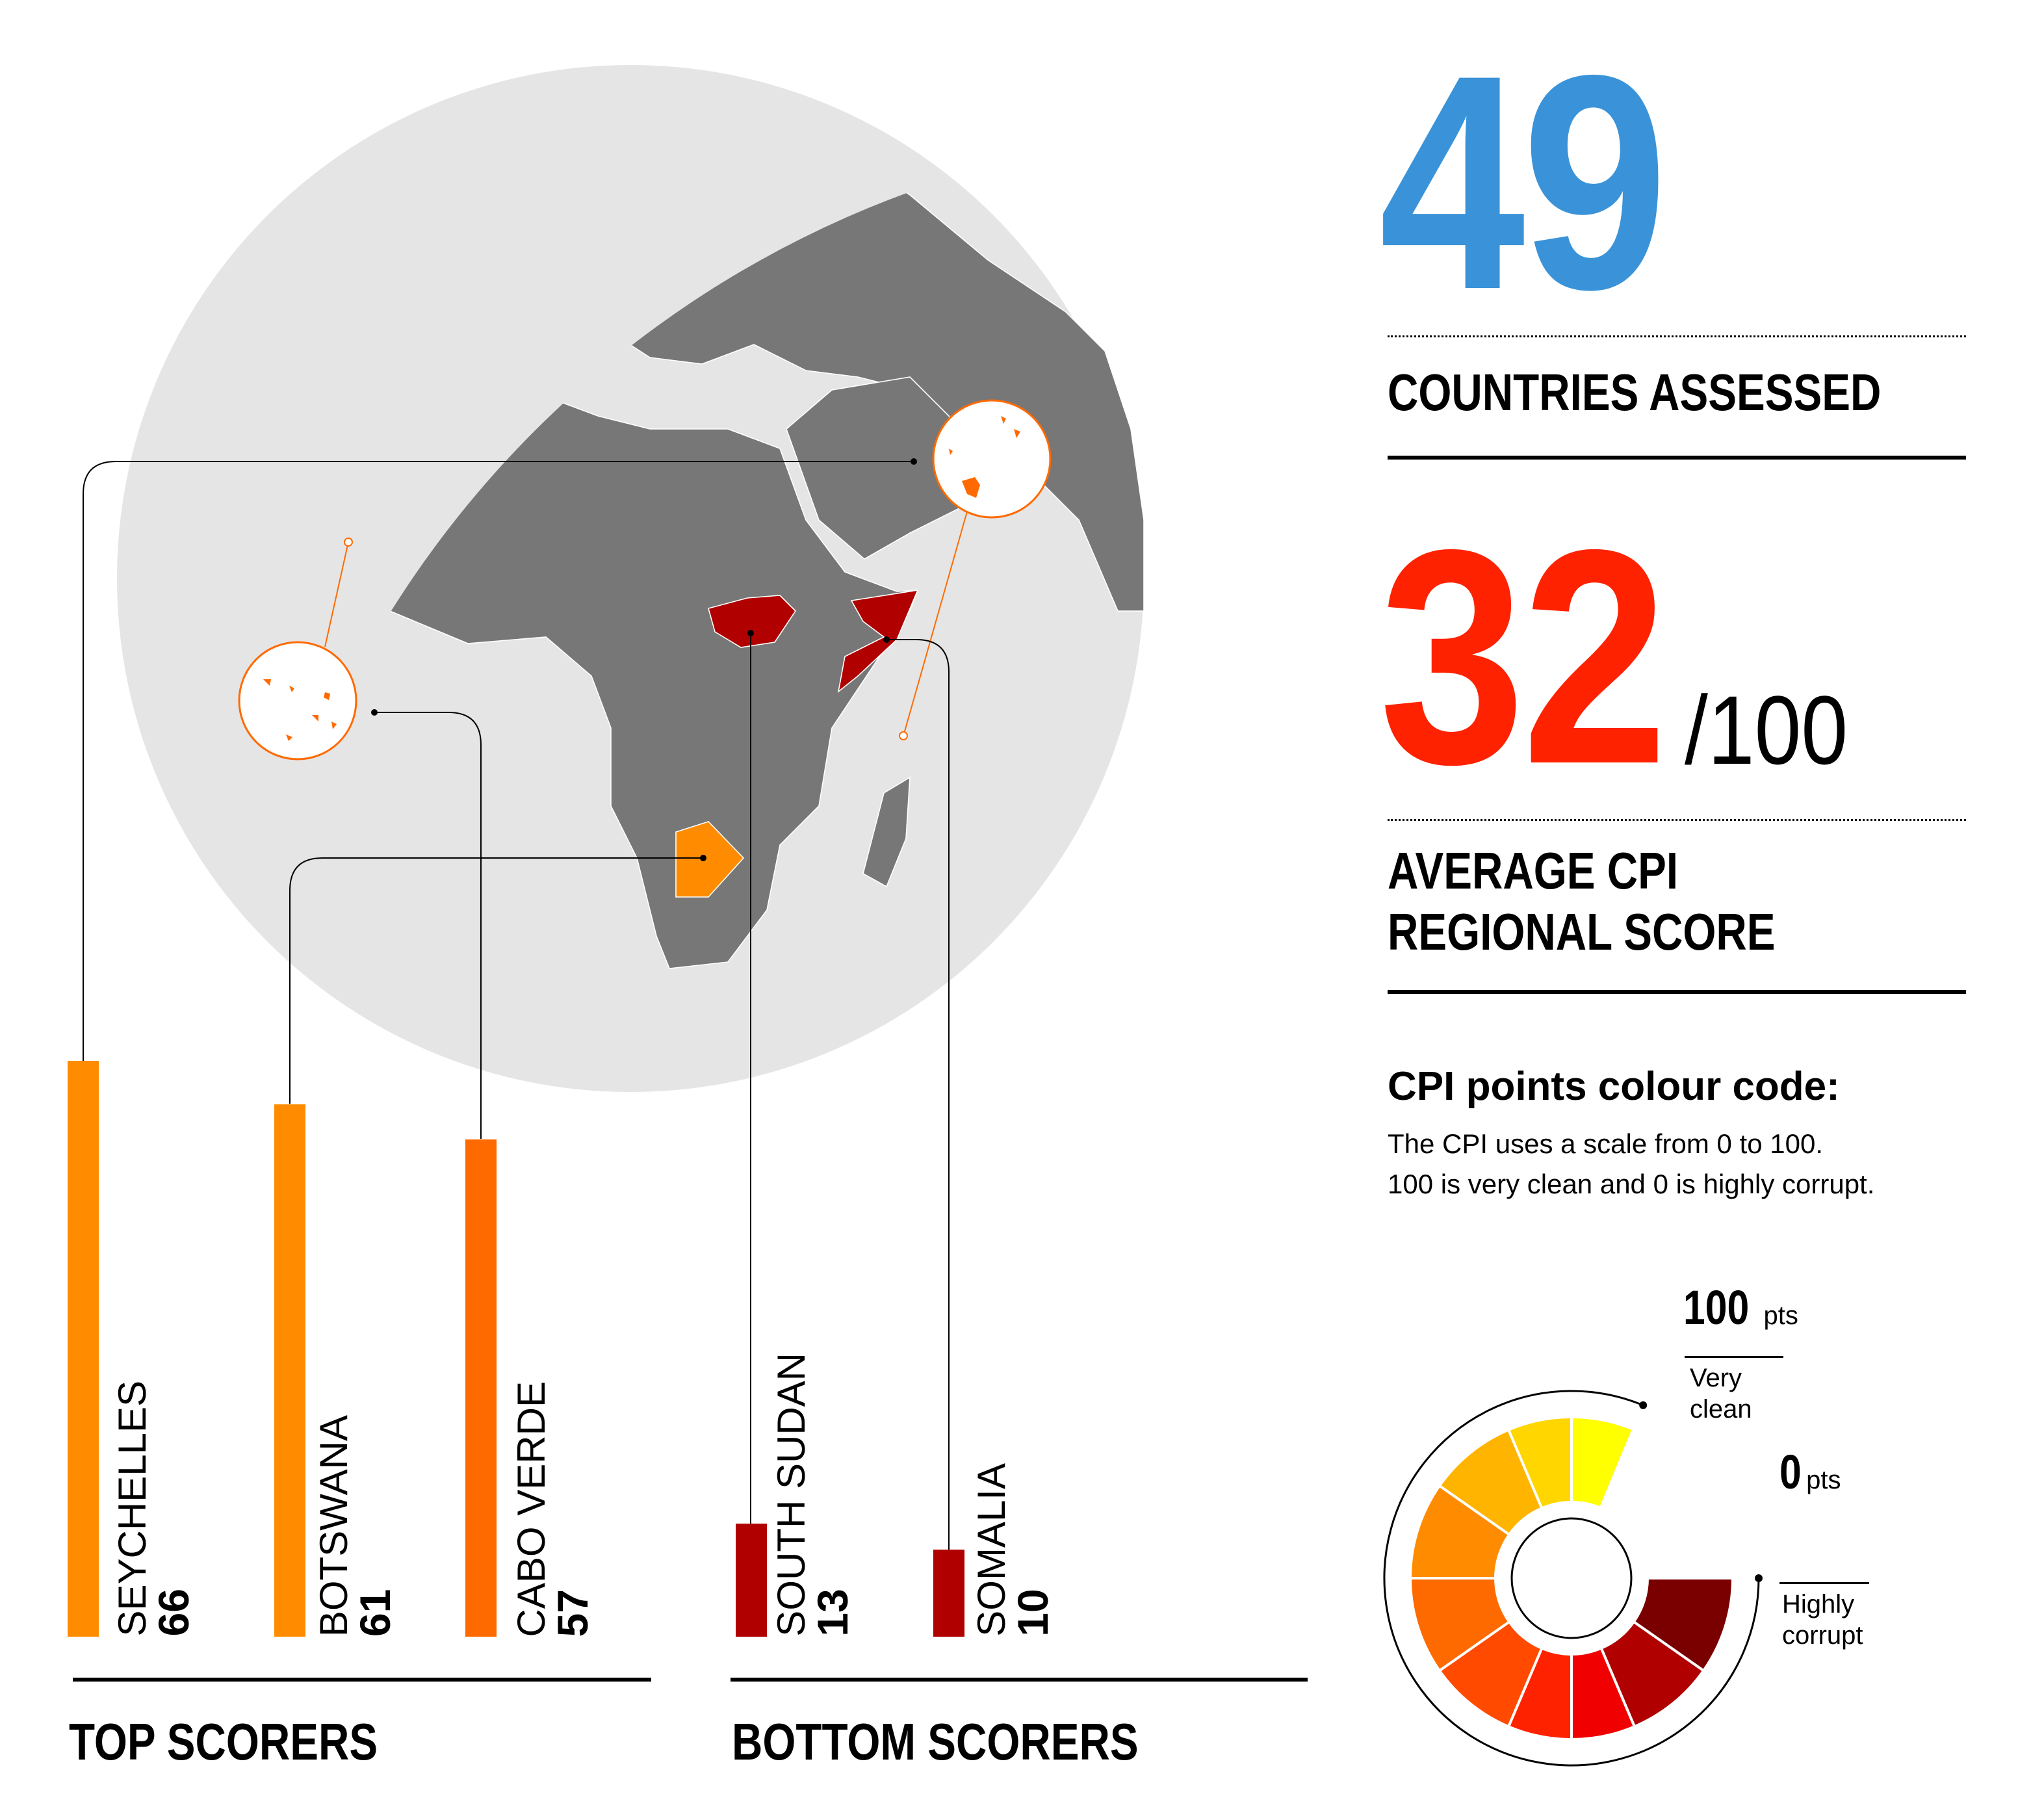 The image size is (2031, 1820). I want to click on legend-top-marker: 100 pts, so click(1741, 1308).